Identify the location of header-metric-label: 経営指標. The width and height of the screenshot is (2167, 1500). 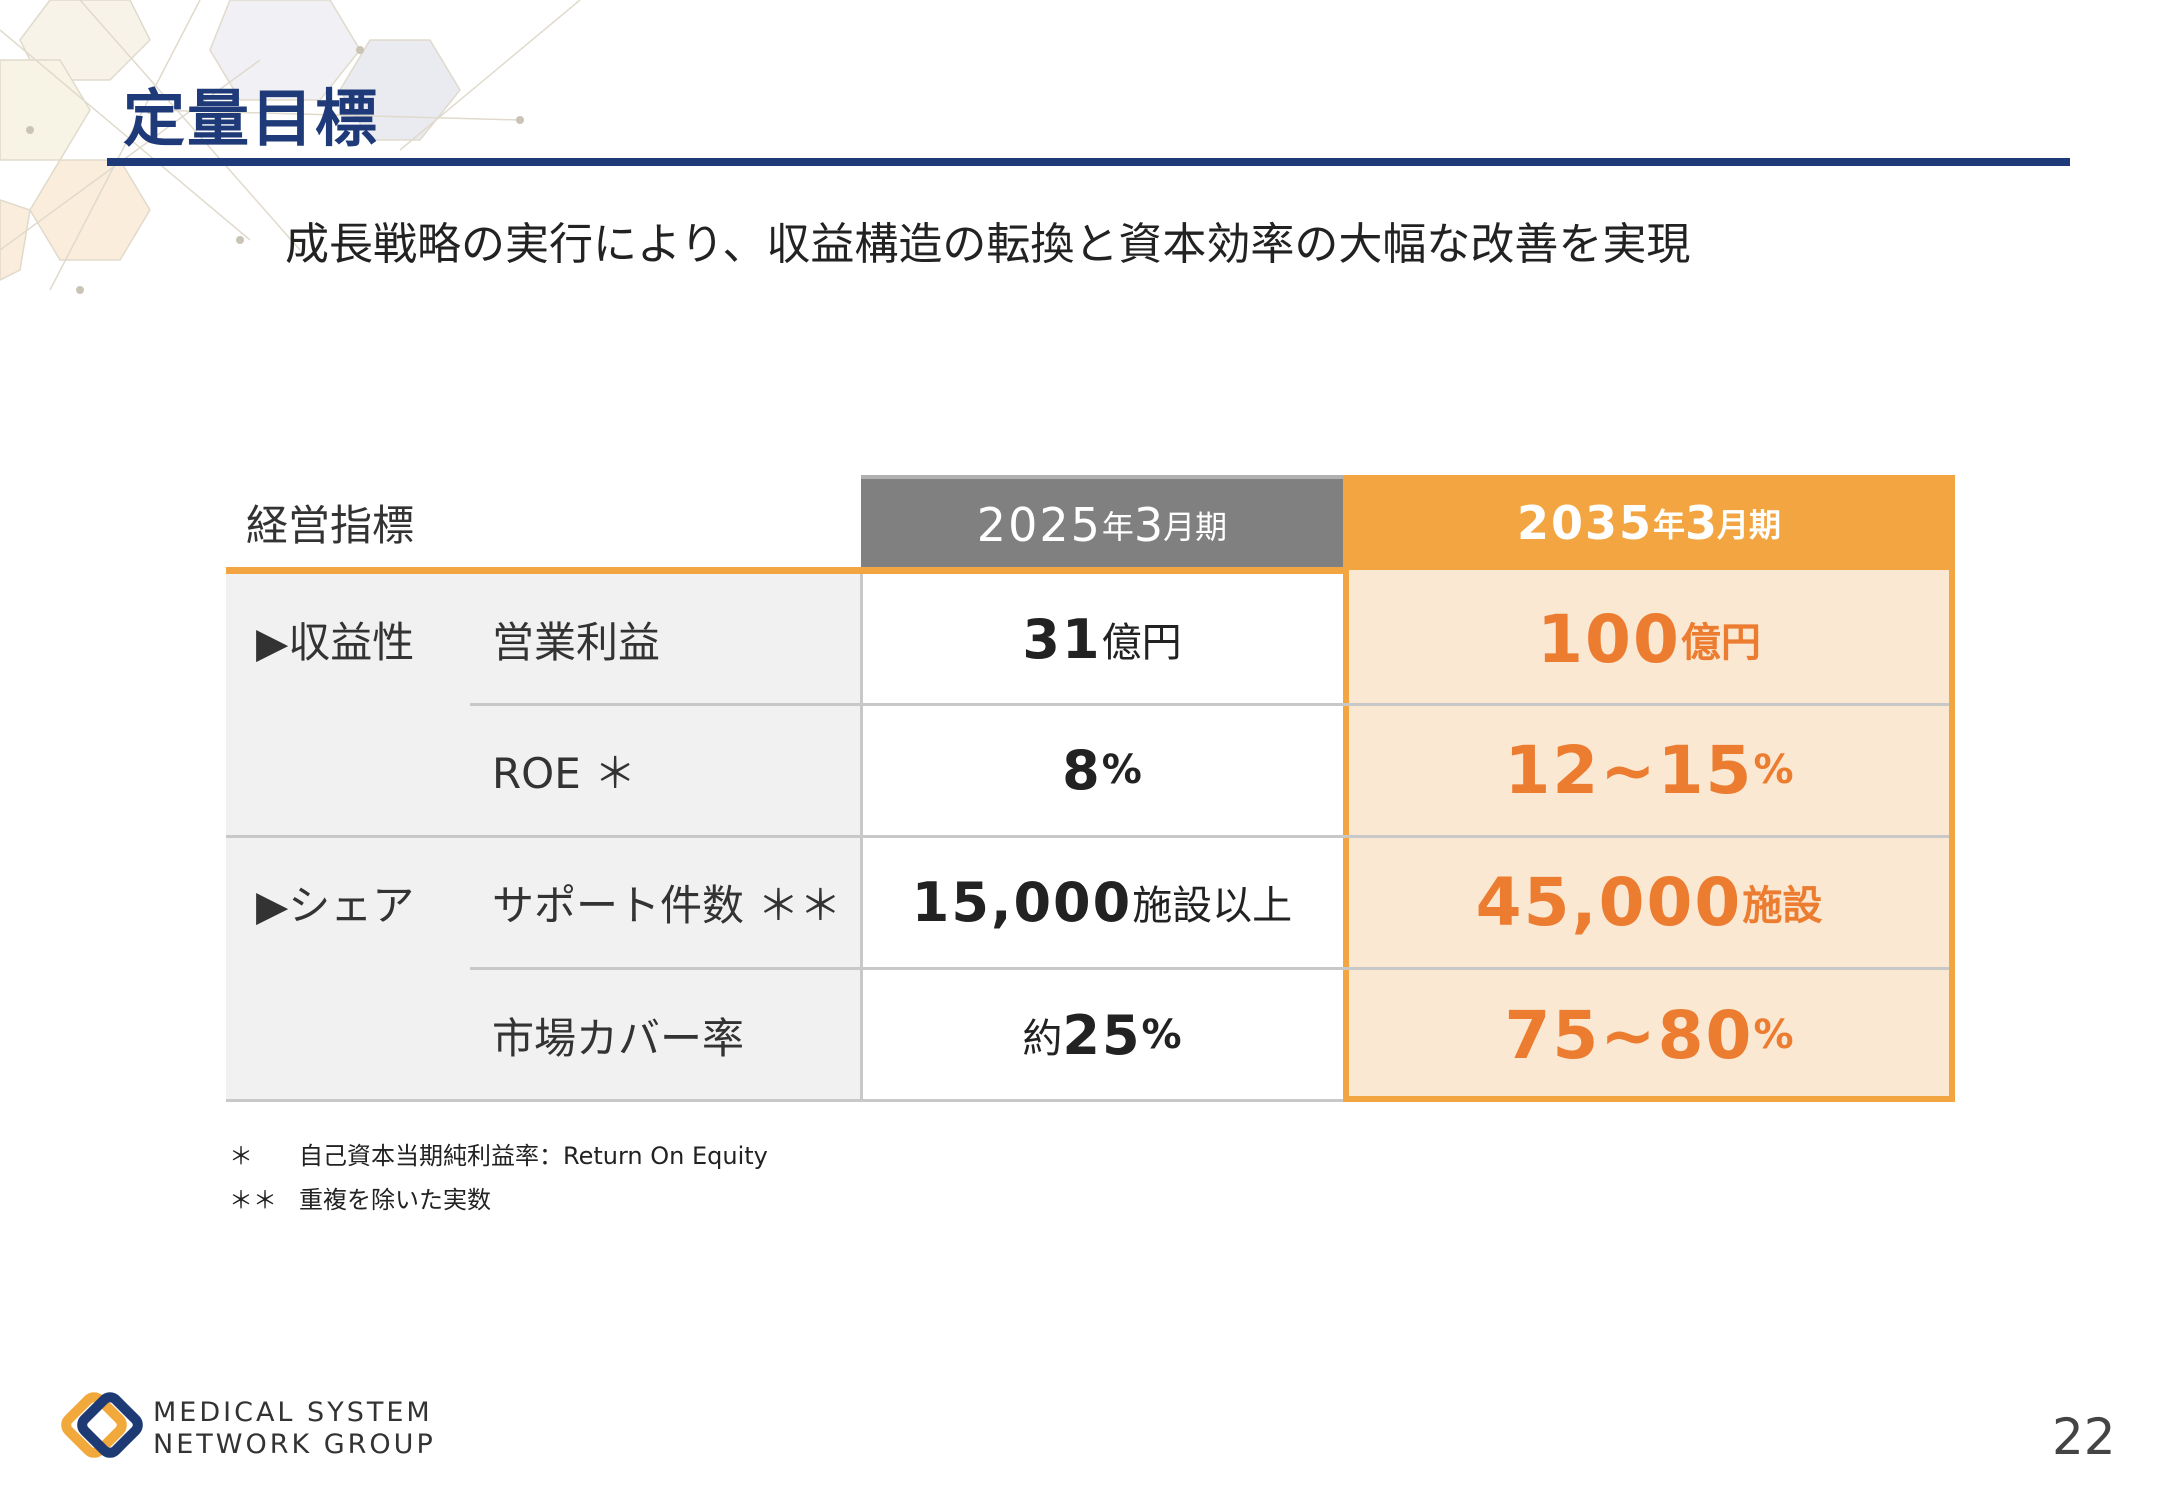
(330, 525).